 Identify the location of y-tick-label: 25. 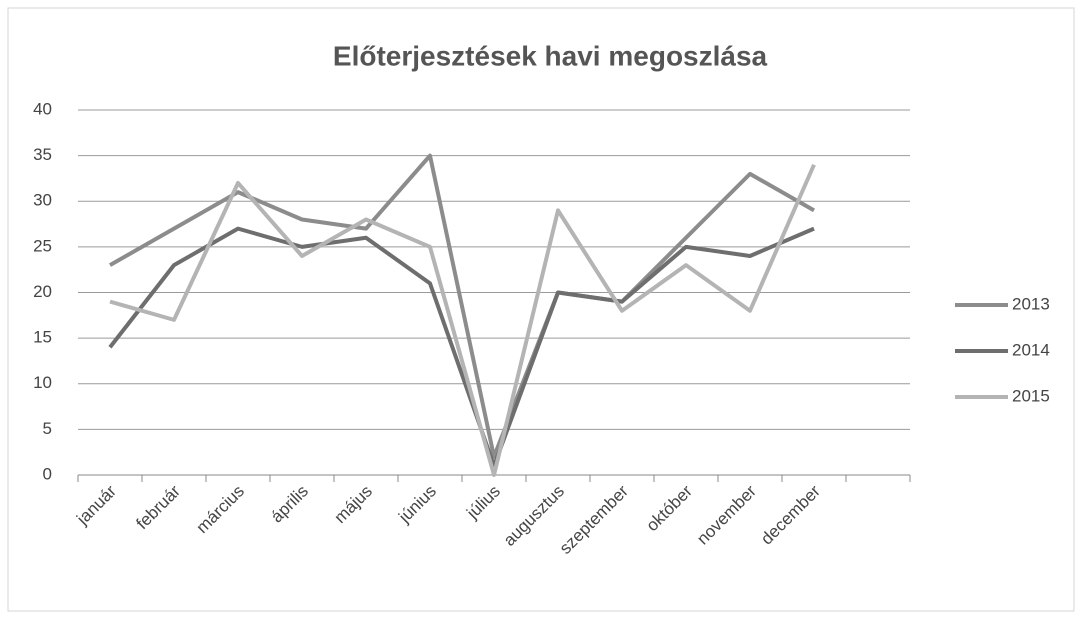
(42, 245).